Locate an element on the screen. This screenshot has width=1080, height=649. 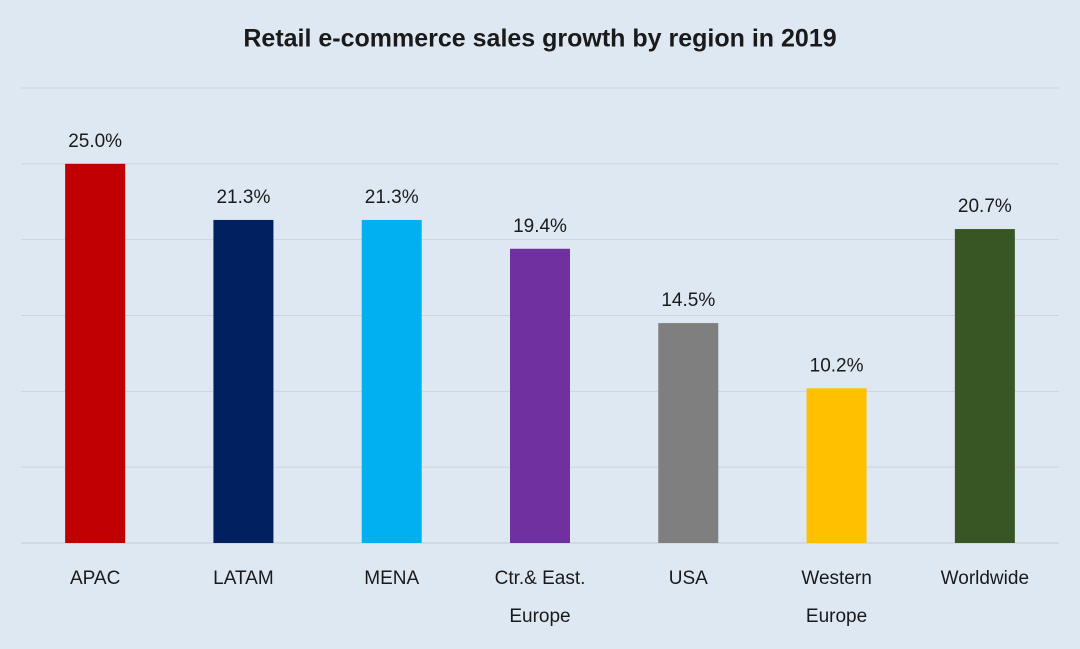
x-tick-label: Western Europe is located at coordinates (836, 597).